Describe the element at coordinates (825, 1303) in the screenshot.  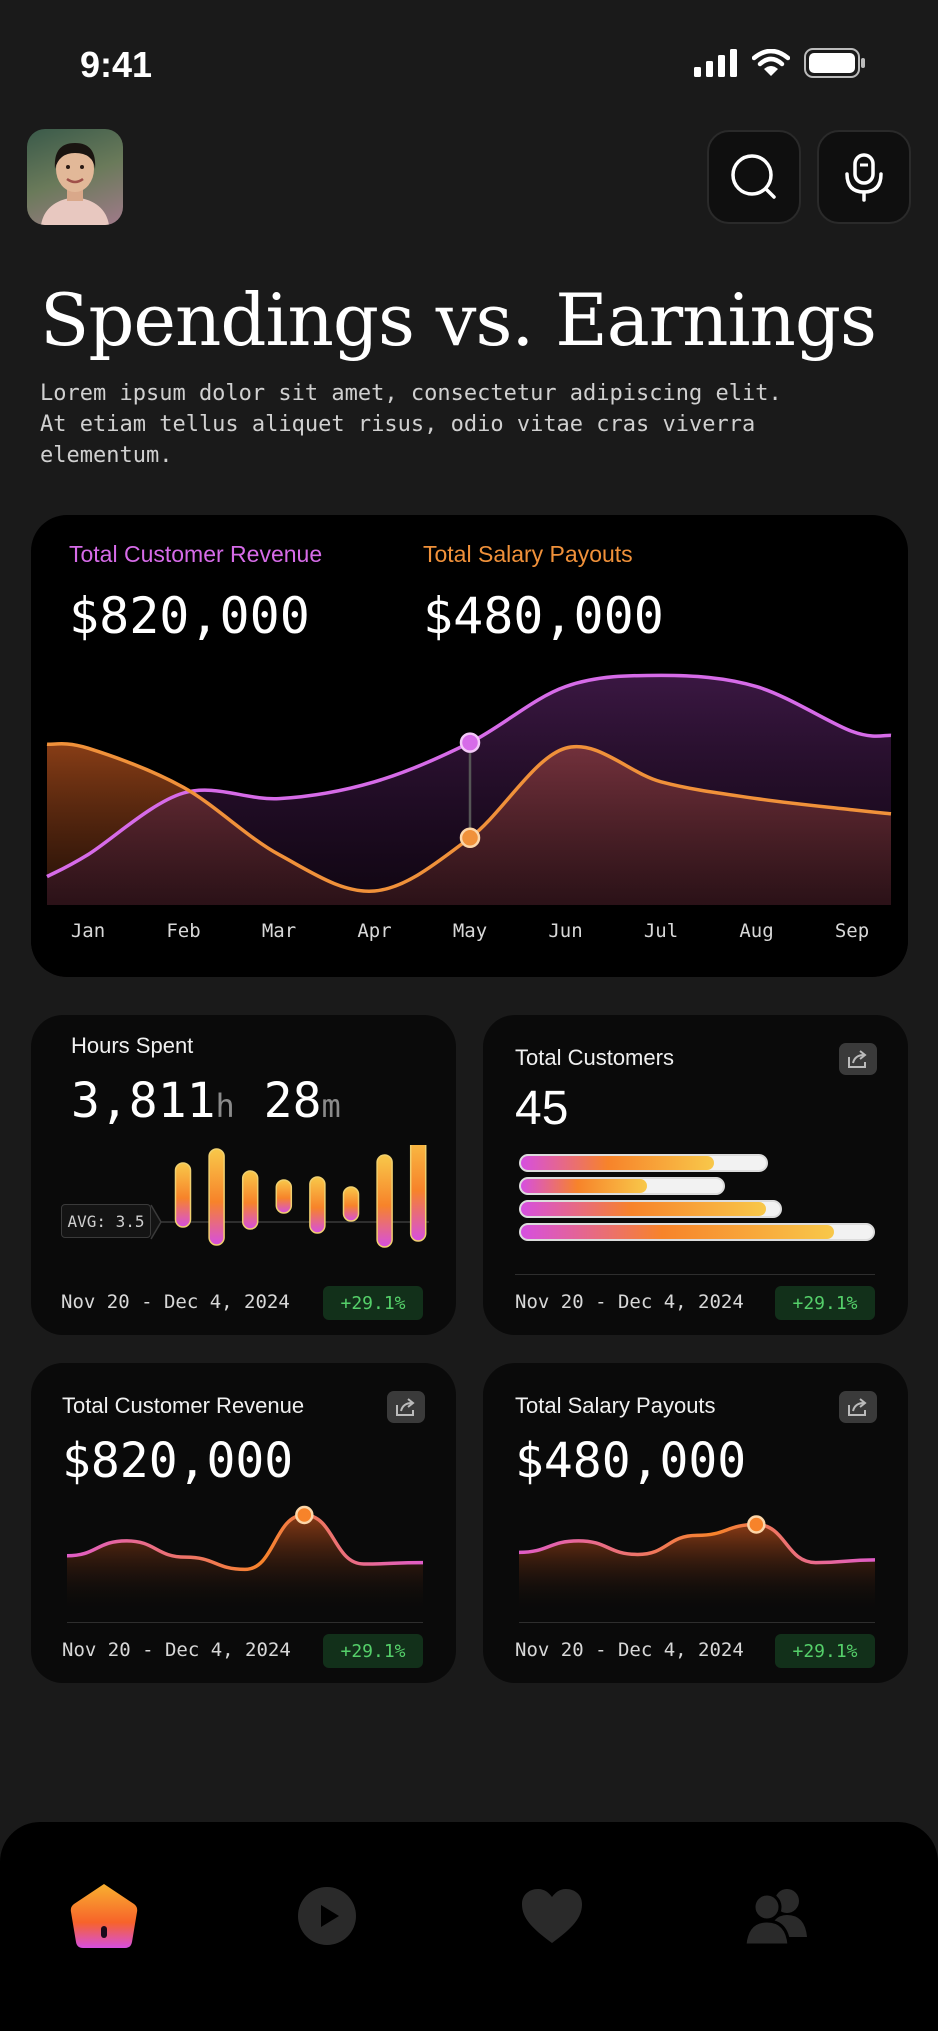
I see `customers-change-badge: +29.1%` at that location.